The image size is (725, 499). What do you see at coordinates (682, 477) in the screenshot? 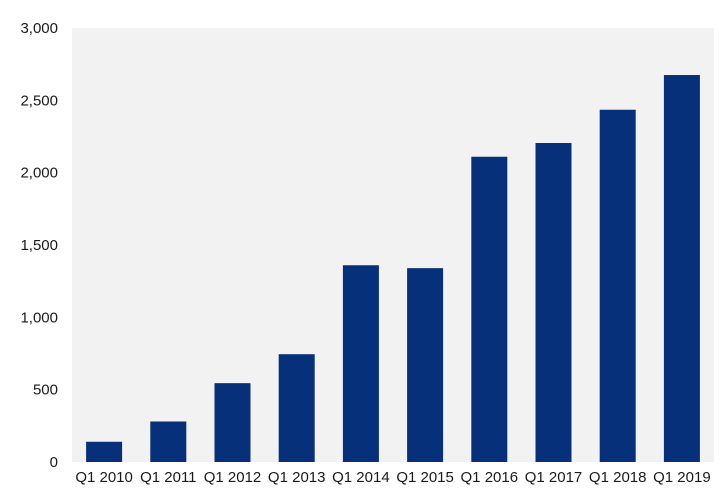
I see `x-tick-label: Q1 2019` at bounding box center [682, 477].